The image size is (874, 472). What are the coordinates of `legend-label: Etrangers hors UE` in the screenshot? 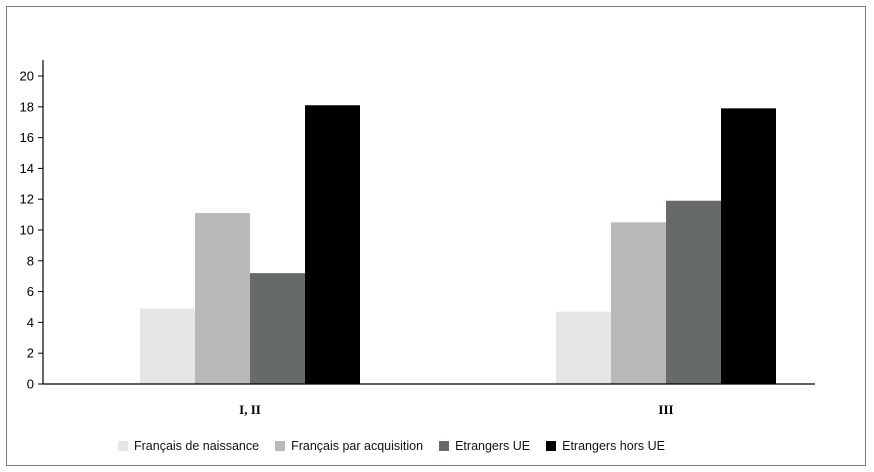 It's located at (613, 446).